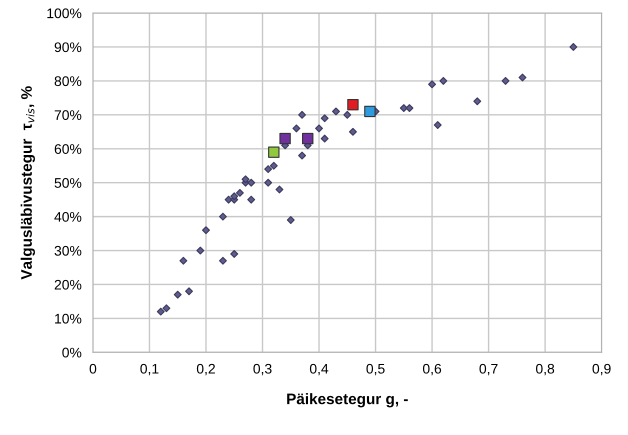 This screenshot has height=435, width=628. Describe the element at coordinates (68, 149) in the screenshot. I see `y-tick-label: 60%` at that location.